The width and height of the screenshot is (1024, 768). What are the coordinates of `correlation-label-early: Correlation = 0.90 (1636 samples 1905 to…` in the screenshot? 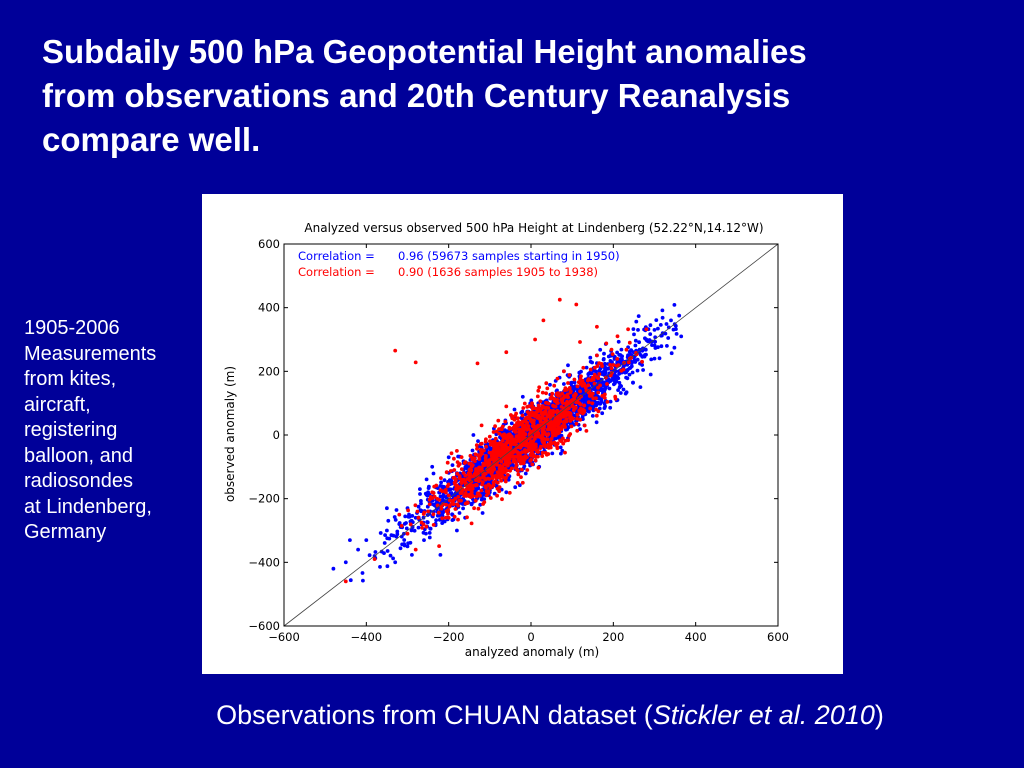 It's located at (448, 272).